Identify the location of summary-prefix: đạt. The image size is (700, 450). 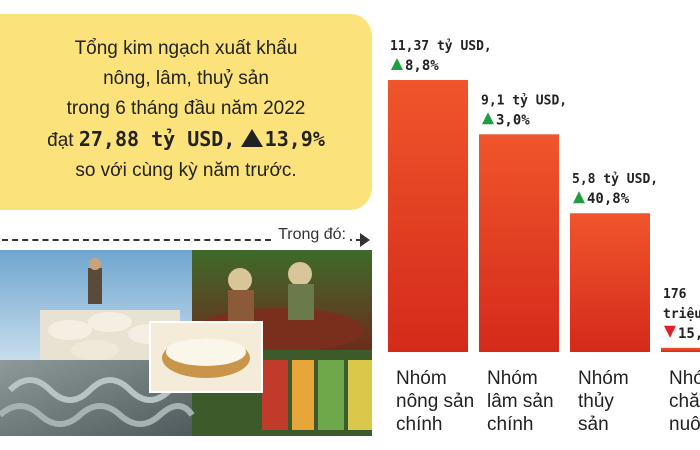
(60, 140).